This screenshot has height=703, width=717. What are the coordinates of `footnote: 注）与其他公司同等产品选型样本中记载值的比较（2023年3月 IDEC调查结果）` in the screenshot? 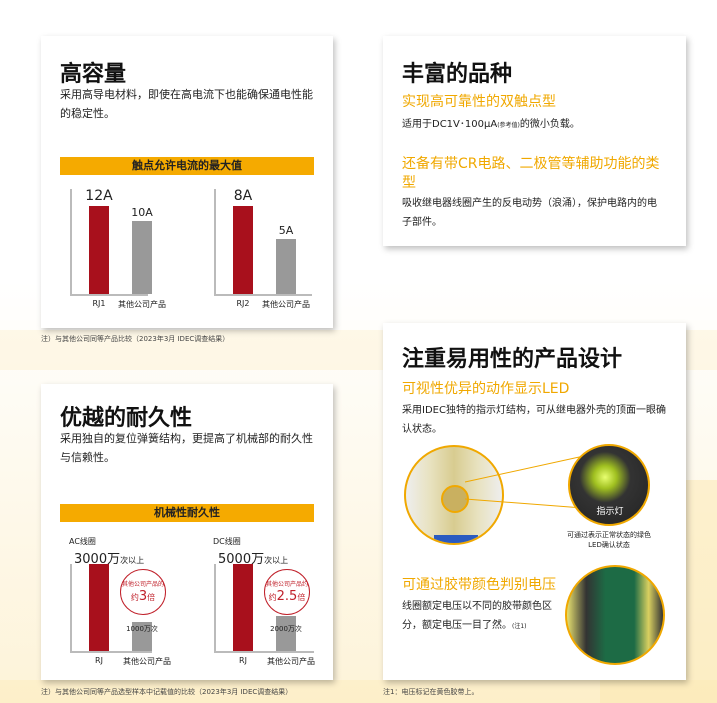 It's located at (167, 692).